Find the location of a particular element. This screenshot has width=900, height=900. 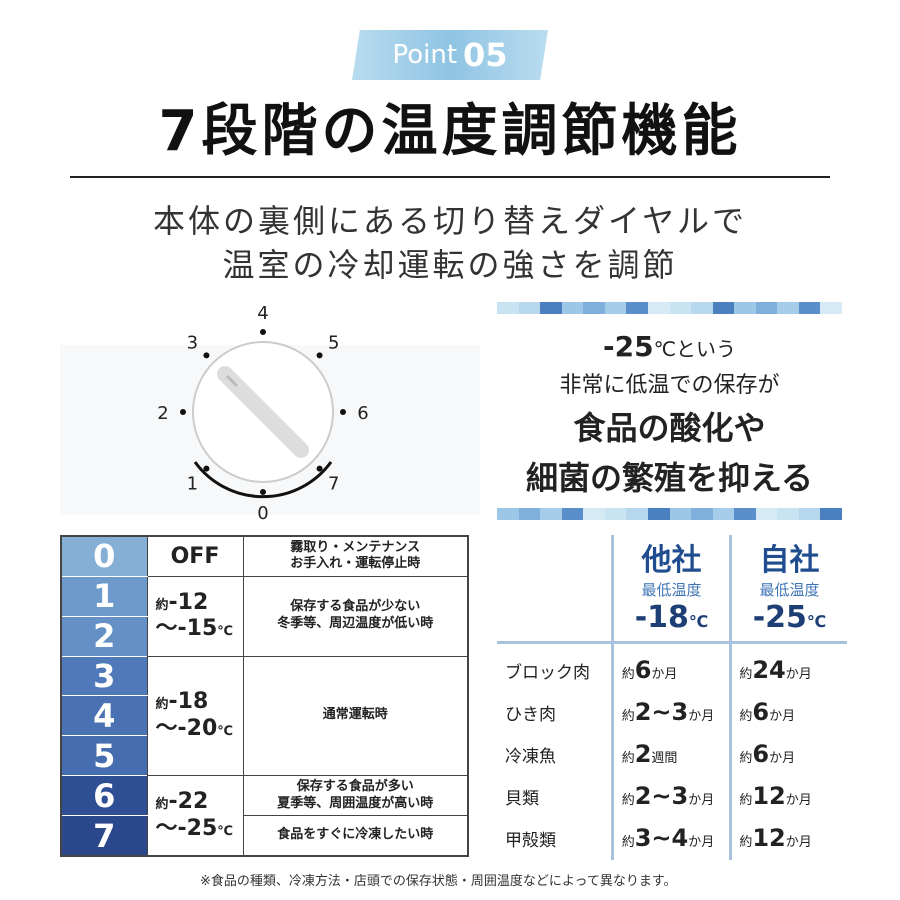

dial-label: 4 is located at coordinates (262, 314).